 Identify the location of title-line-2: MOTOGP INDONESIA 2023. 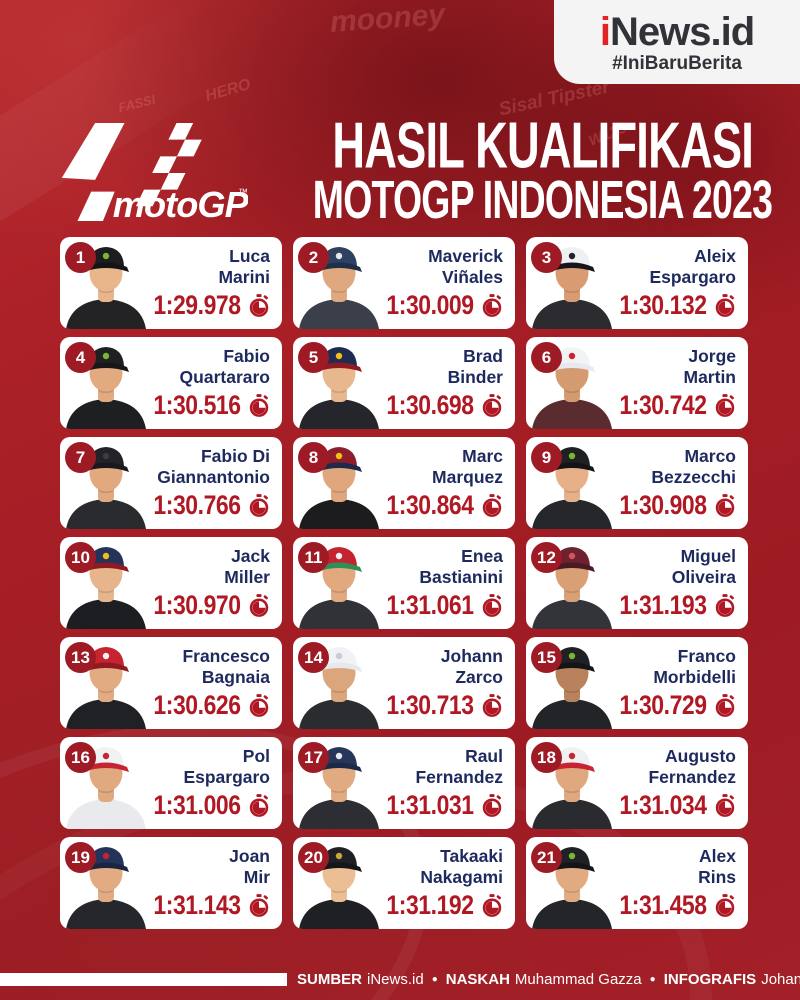
(542, 200).